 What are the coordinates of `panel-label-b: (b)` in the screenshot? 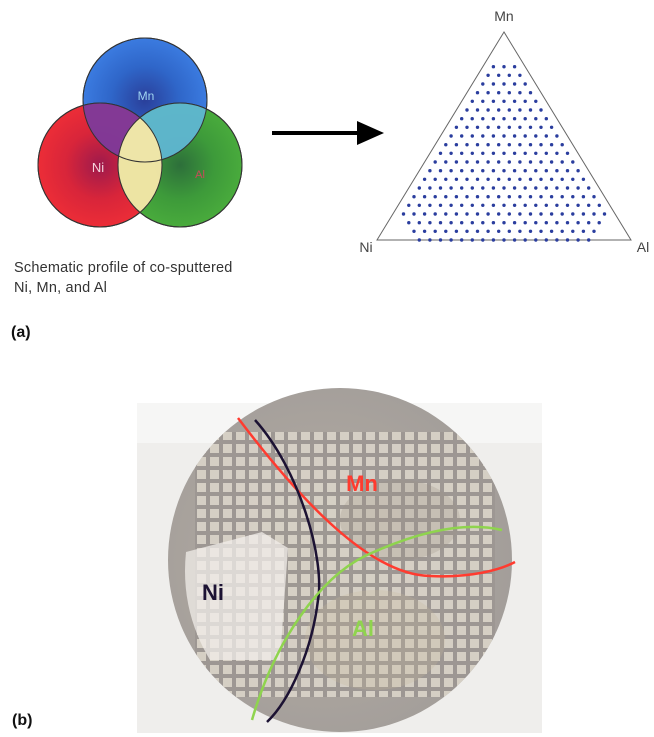 It's located at (22, 720).